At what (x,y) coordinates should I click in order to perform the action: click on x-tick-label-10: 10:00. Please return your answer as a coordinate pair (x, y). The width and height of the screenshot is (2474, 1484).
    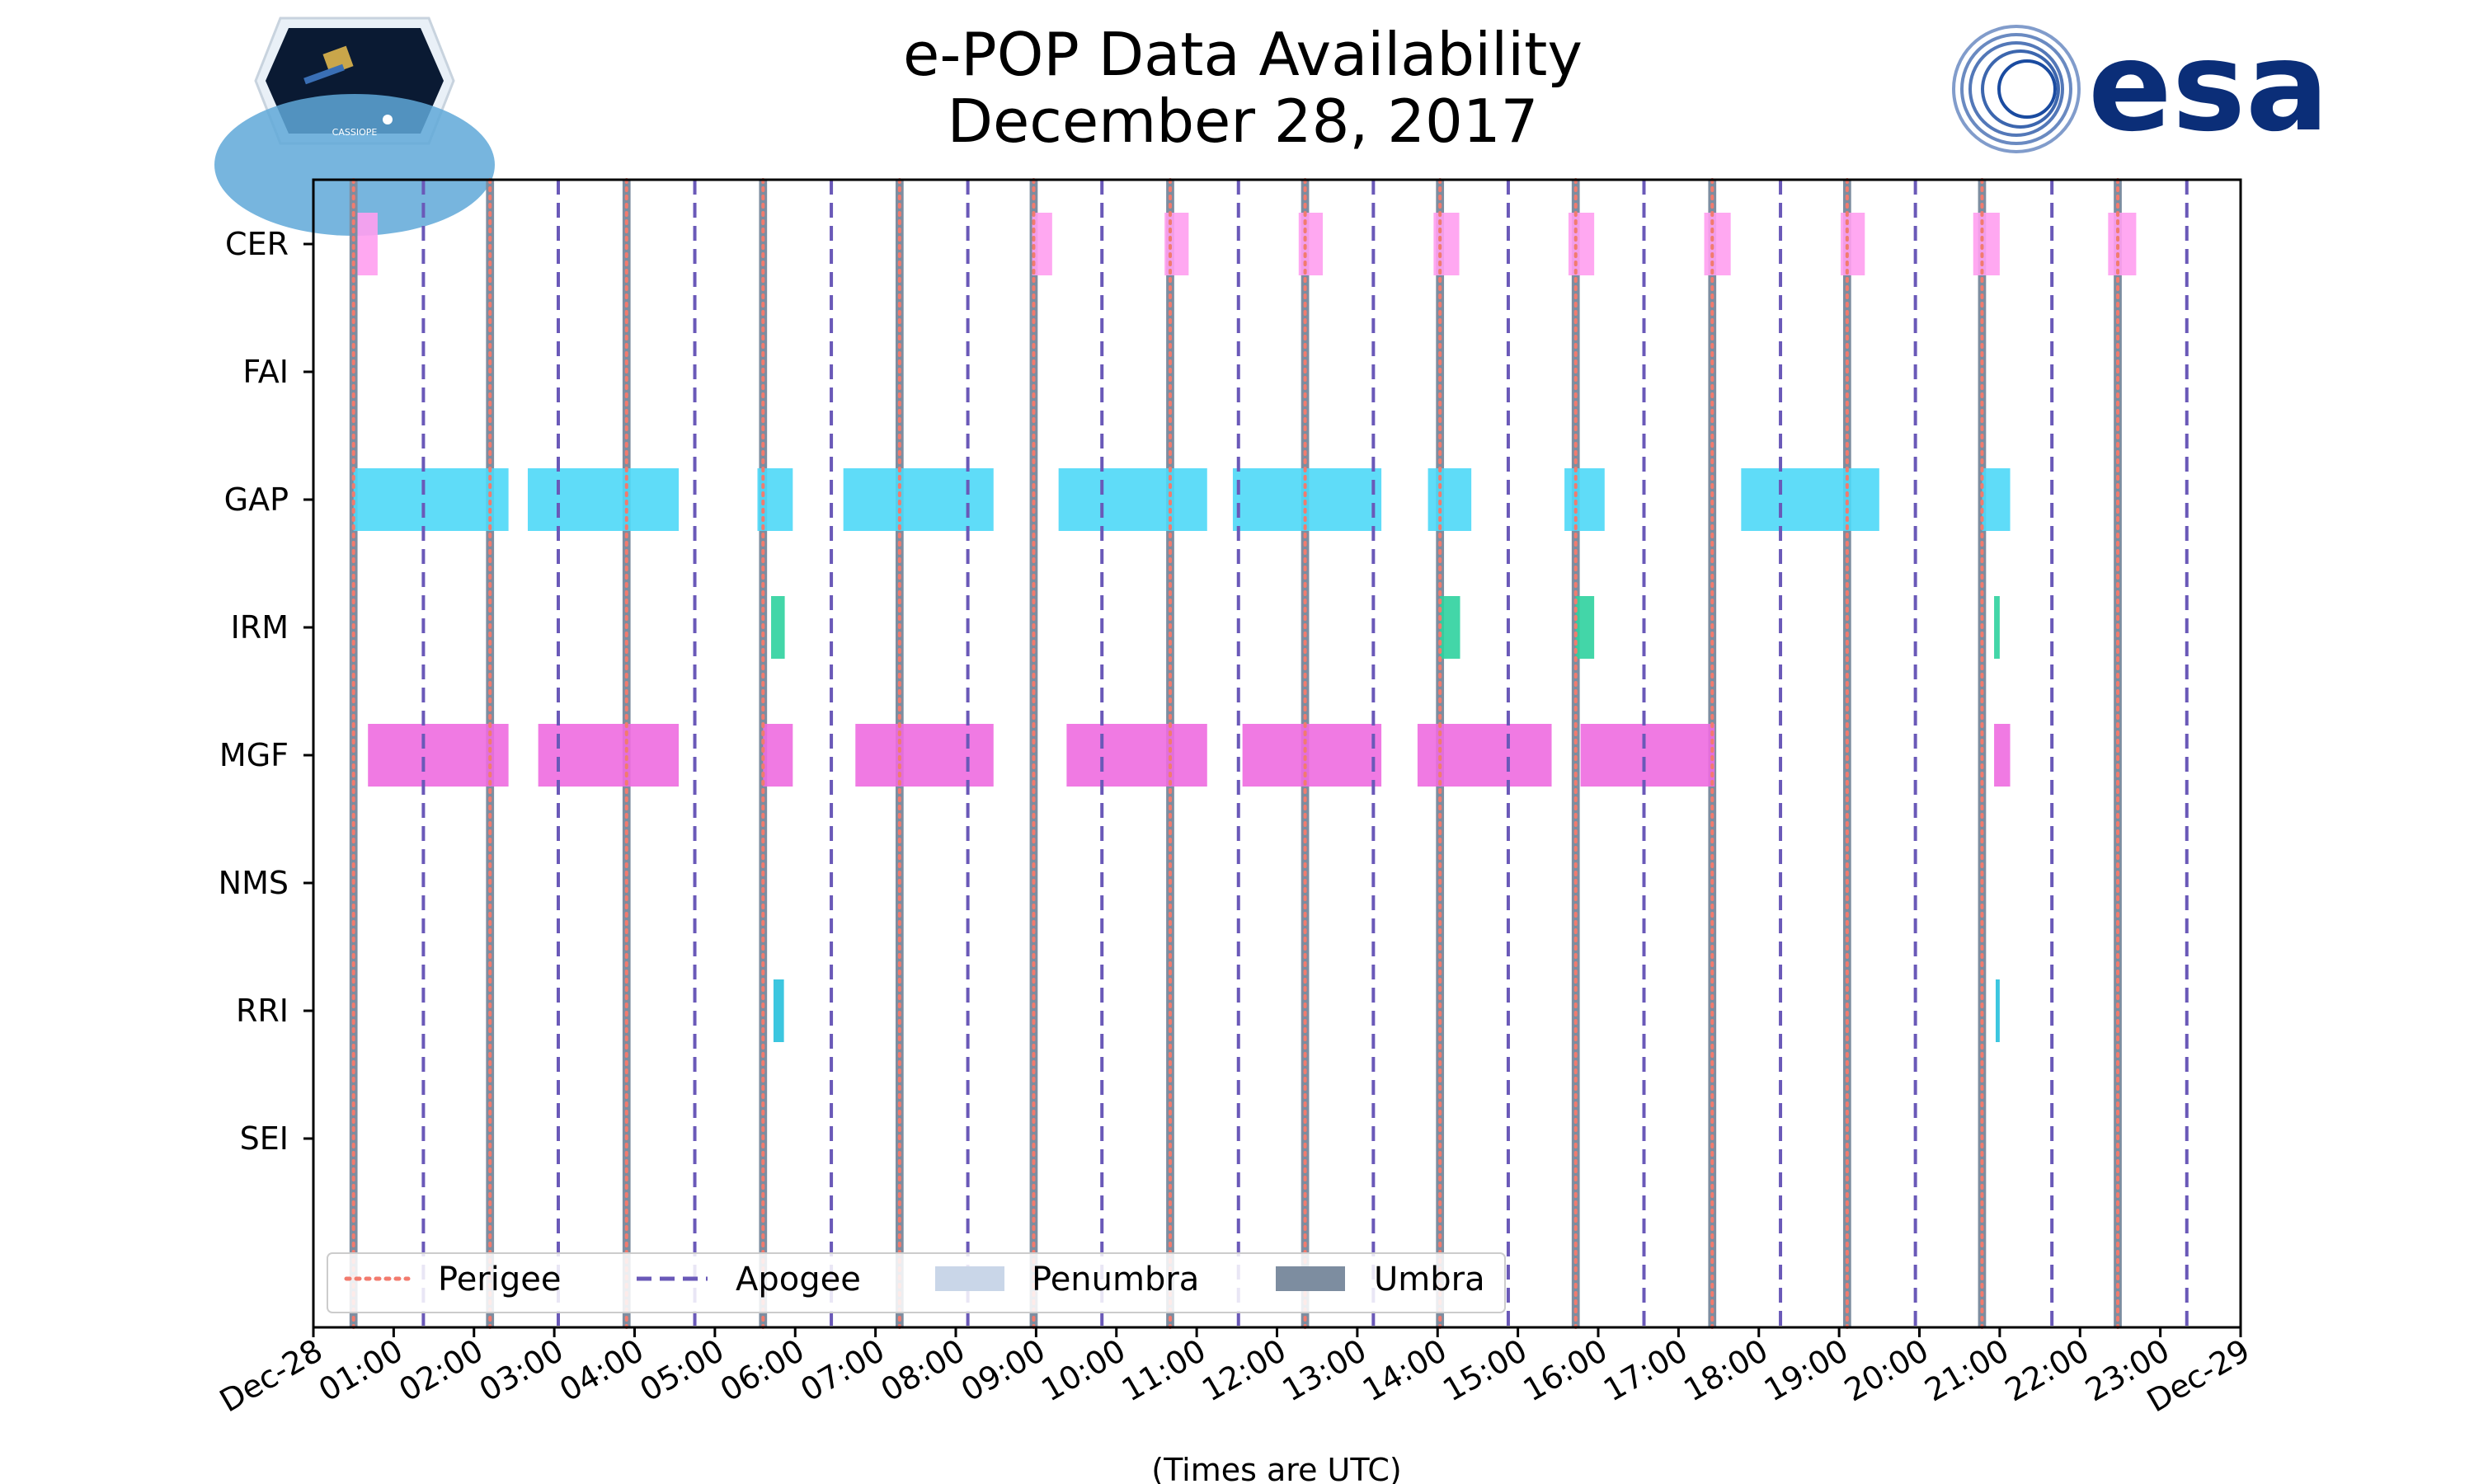
    Looking at the image, I should click on (1083, 1370).